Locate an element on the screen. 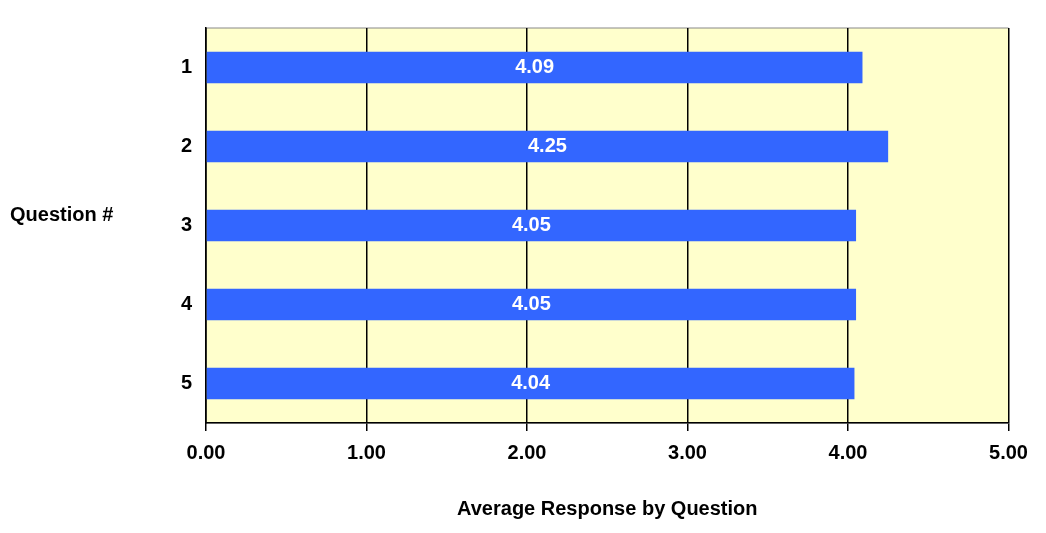 The image size is (1046, 533). data-label: 4.04 is located at coordinates (531, 382).